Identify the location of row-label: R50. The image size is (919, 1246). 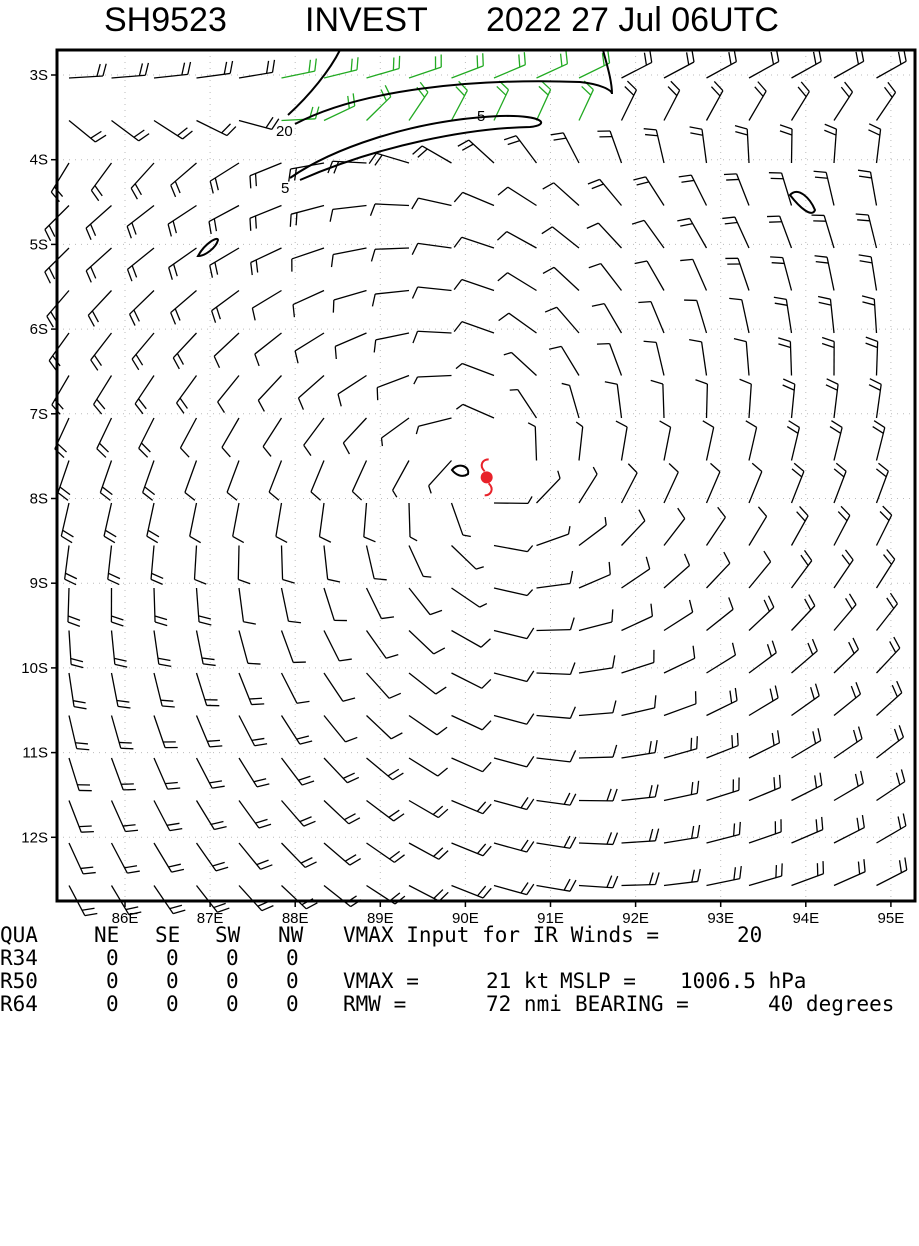
(19, 981).